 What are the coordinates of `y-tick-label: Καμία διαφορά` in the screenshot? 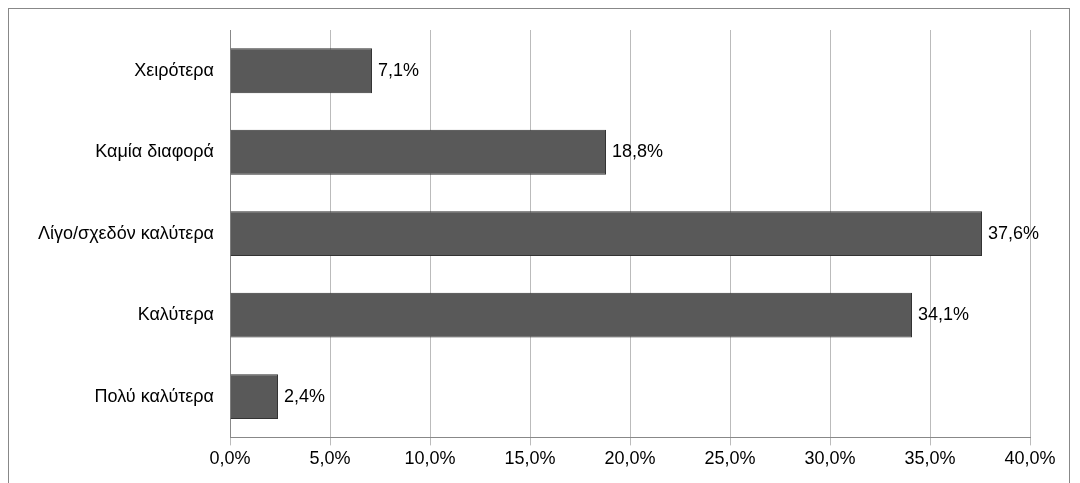 It's located at (155, 151).